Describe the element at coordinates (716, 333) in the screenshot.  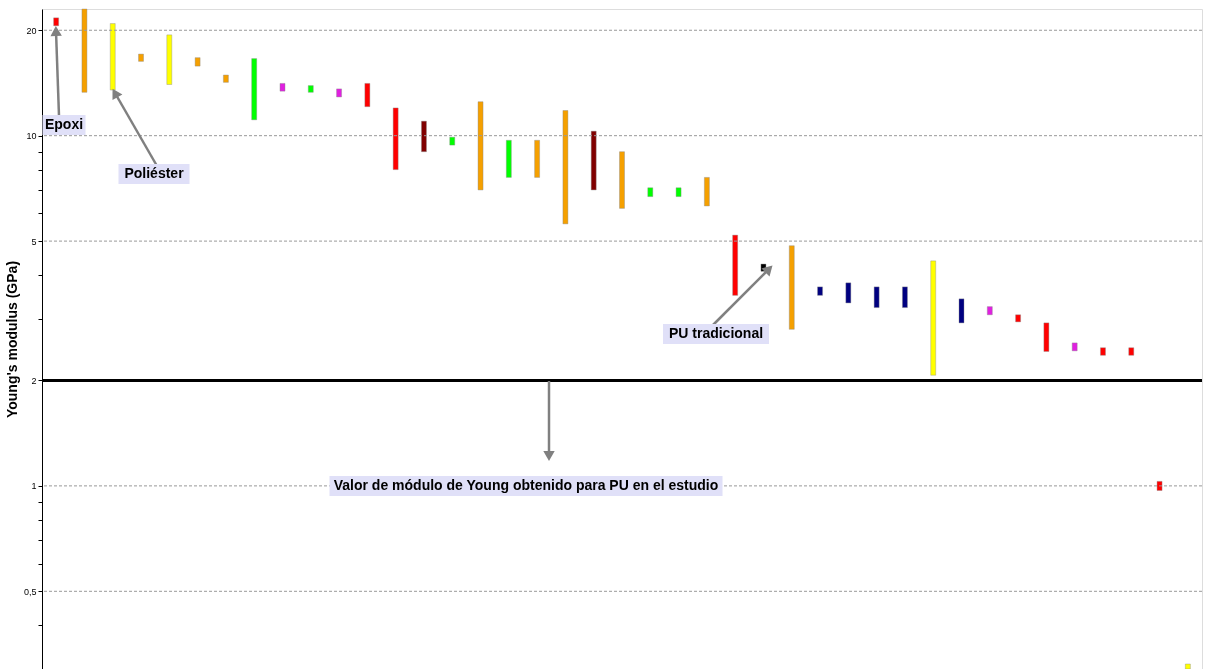
I see `annotation: PU tradicional` at that location.